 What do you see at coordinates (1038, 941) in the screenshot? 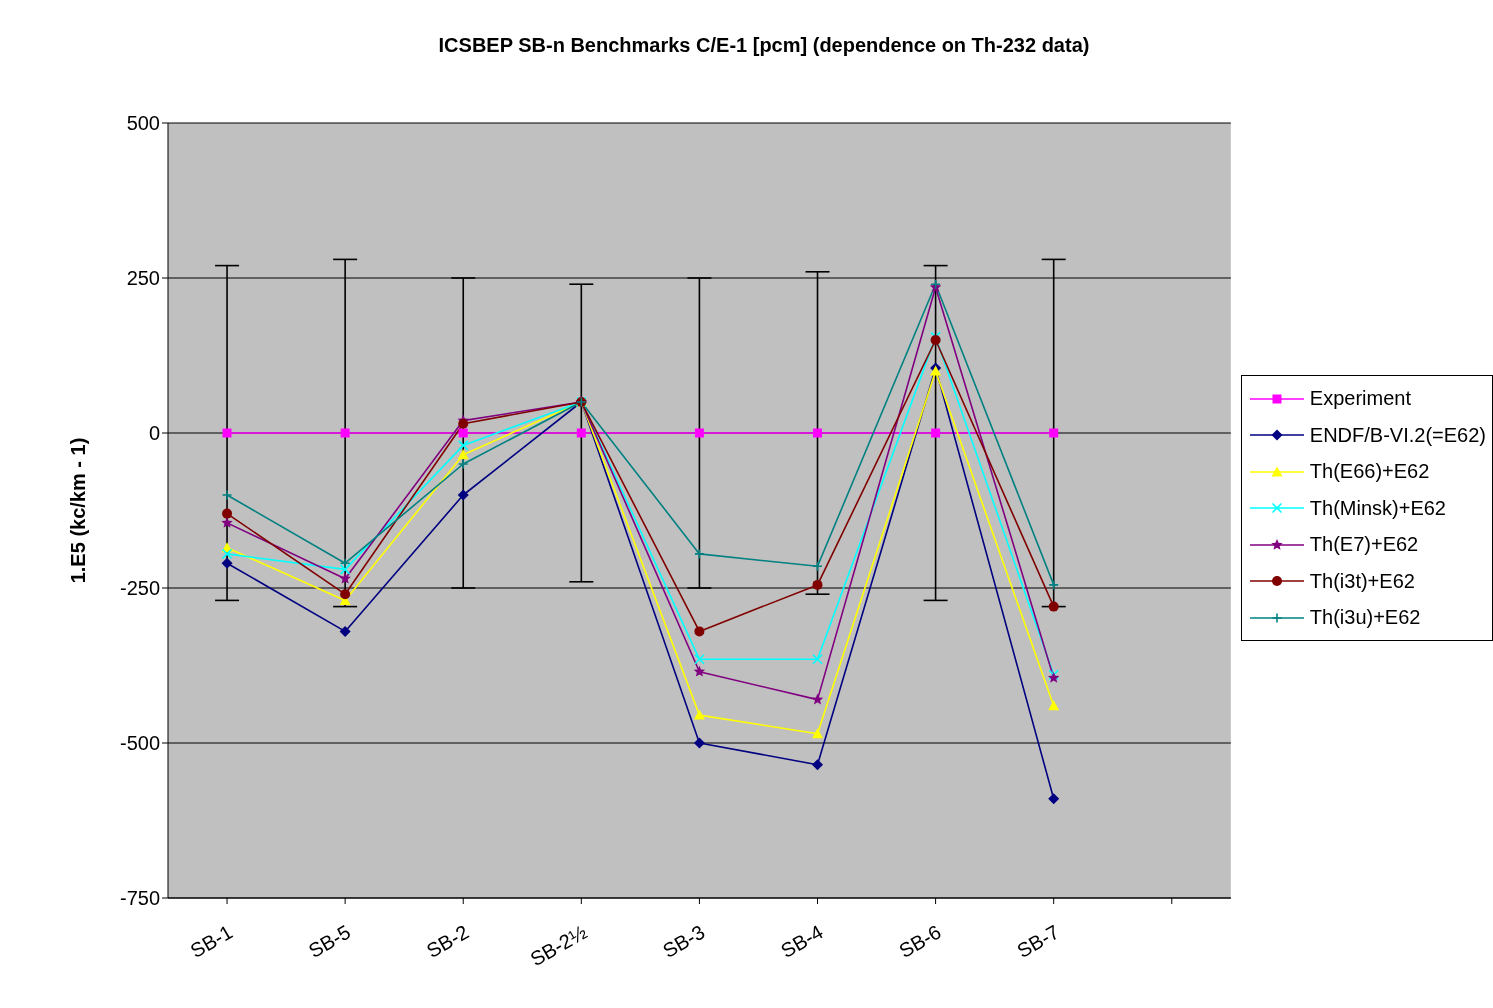
I see `x-tick-label: SB-7` at bounding box center [1038, 941].